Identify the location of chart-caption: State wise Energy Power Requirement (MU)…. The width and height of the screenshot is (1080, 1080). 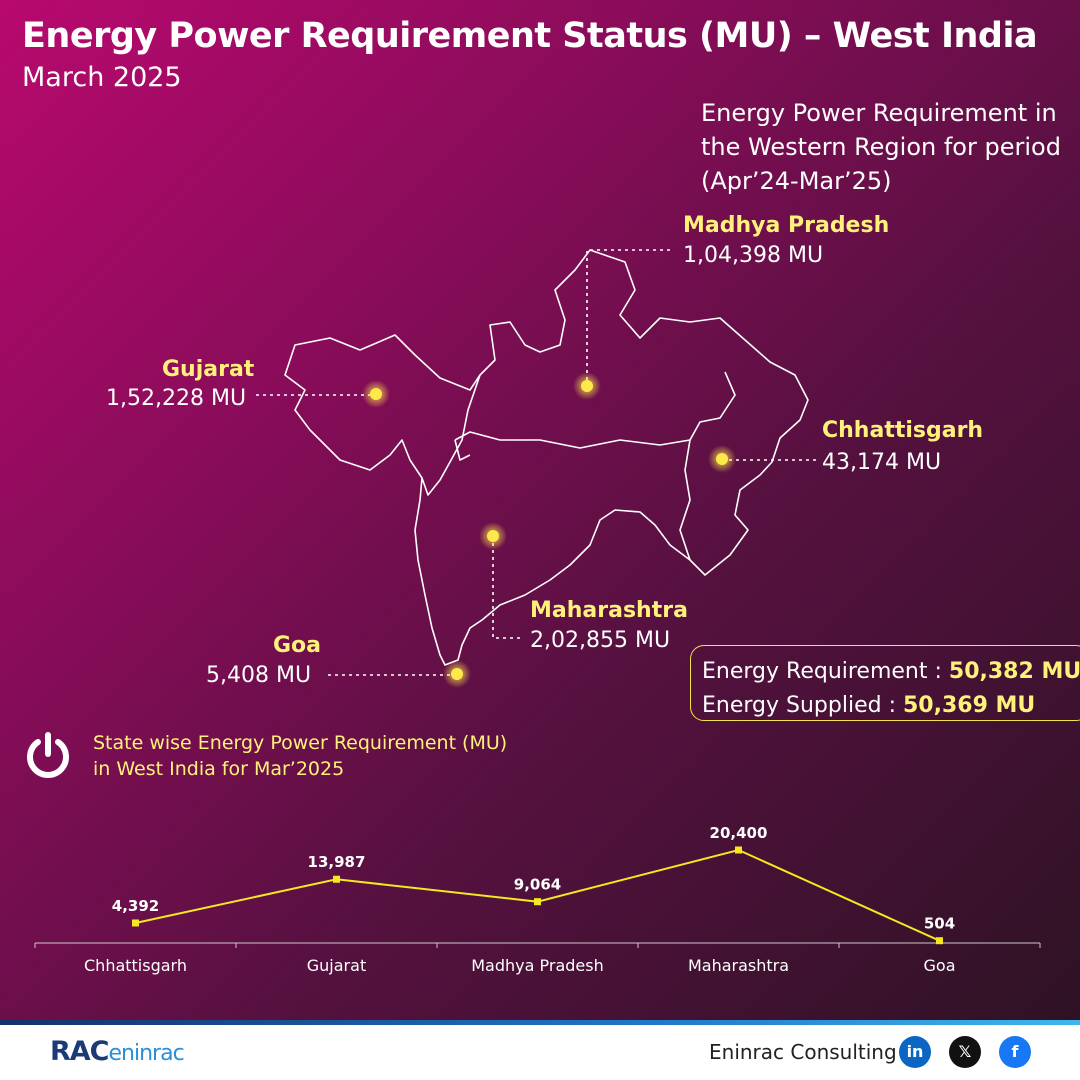
(300, 756).